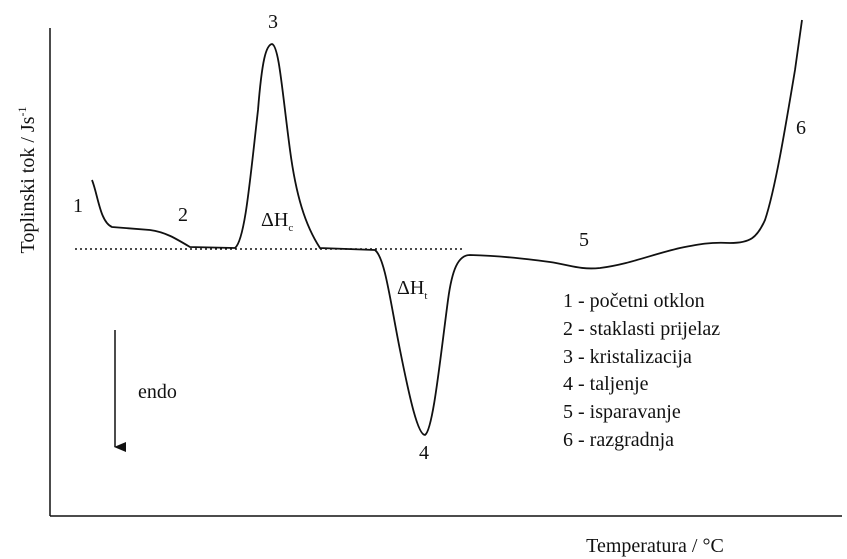 The width and height of the screenshot is (847, 559). What do you see at coordinates (22, 112) in the screenshot?
I see `y-axis-label-superscript: -1` at bounding box center [22, 112].